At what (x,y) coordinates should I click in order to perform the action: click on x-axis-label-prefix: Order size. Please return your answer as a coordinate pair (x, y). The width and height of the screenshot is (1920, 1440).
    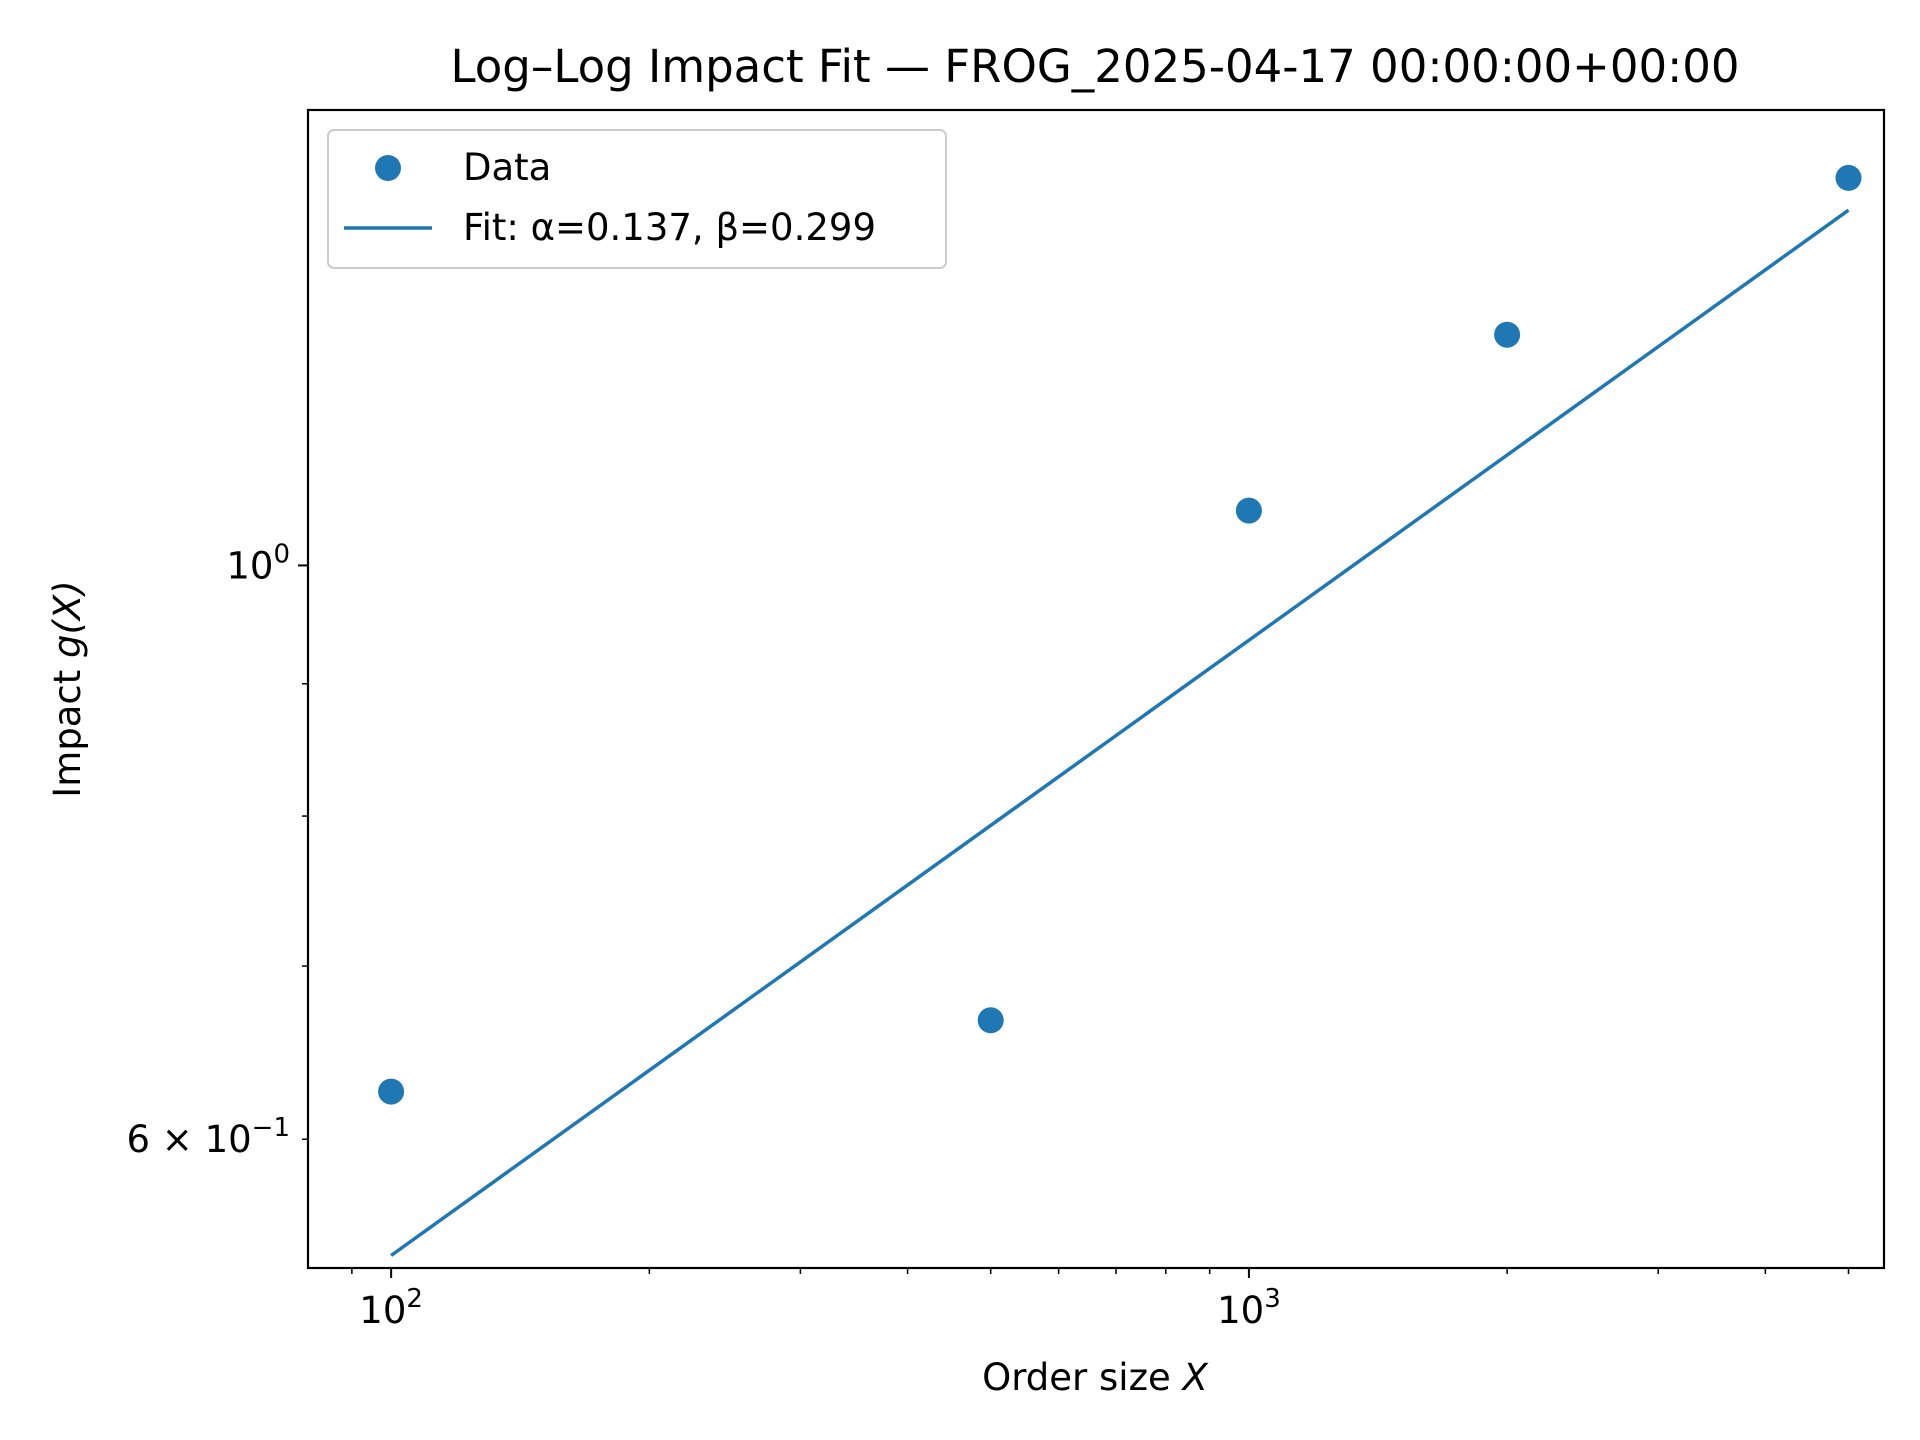
    Looking at the image, I should click on (1082, 1377).